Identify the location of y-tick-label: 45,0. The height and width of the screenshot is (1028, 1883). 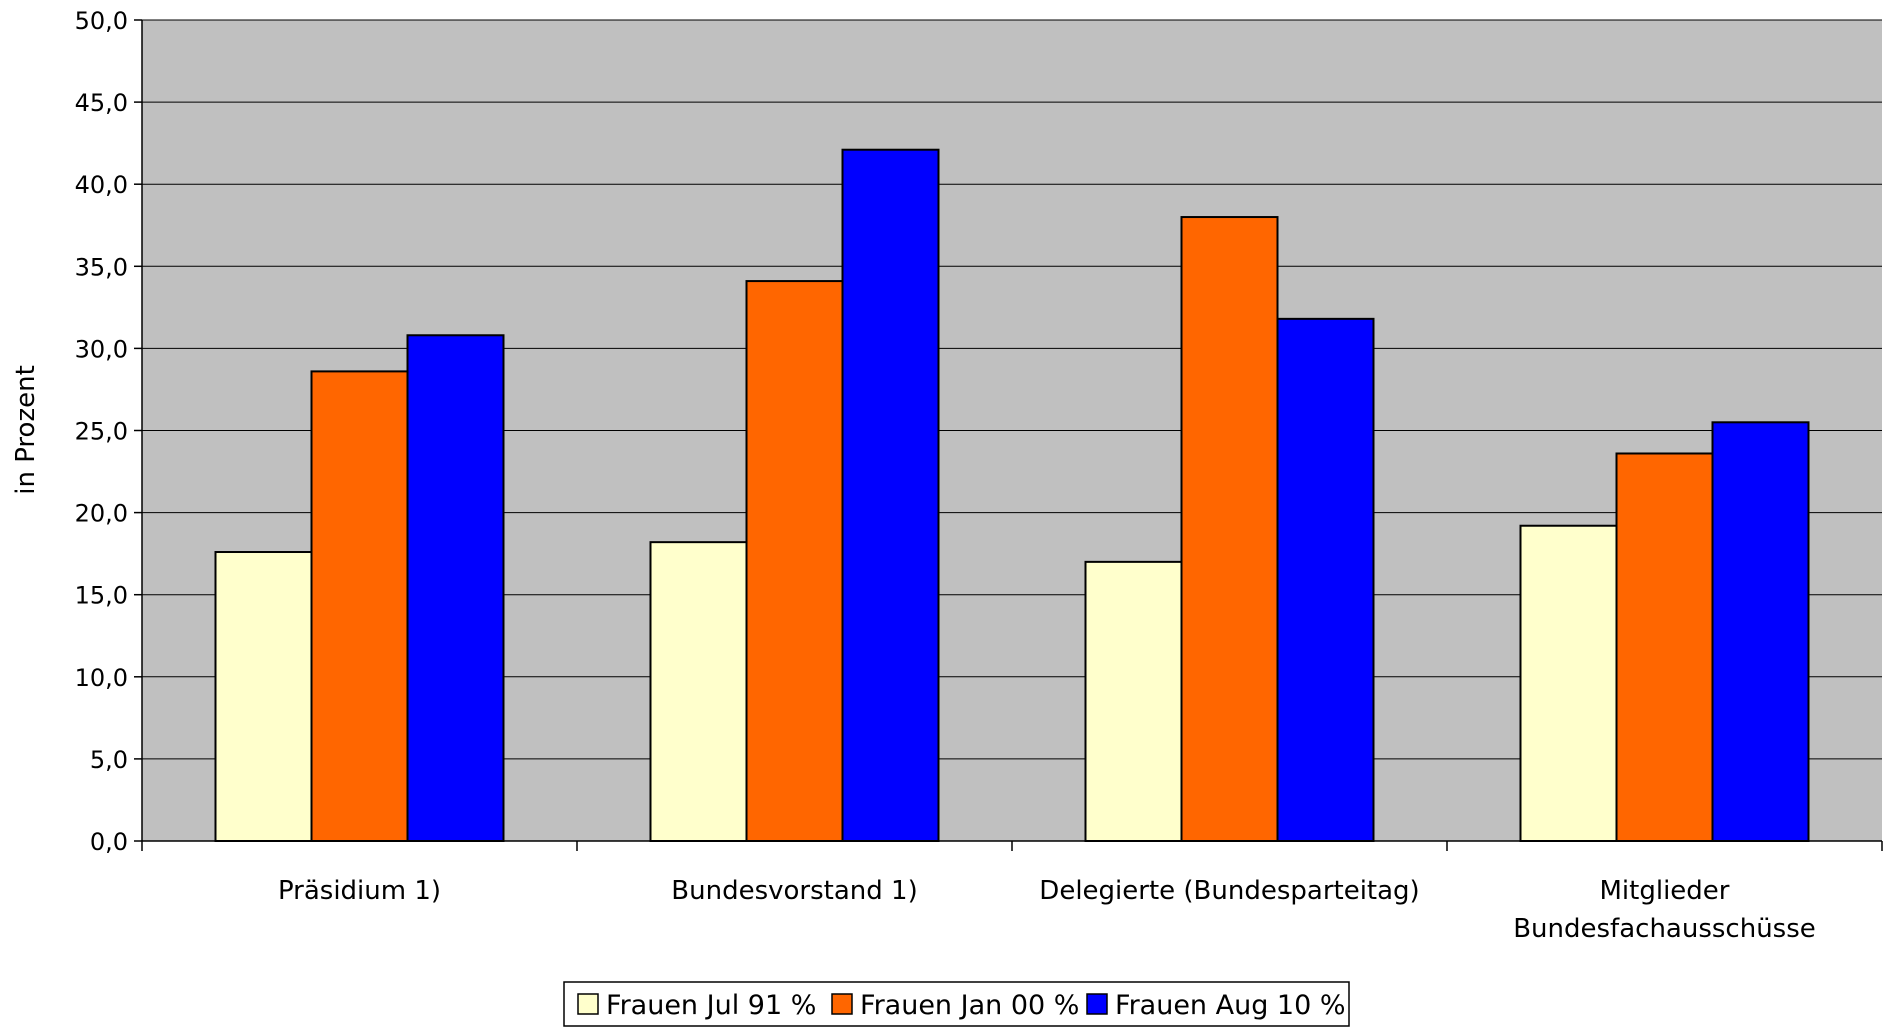
(101, 103).